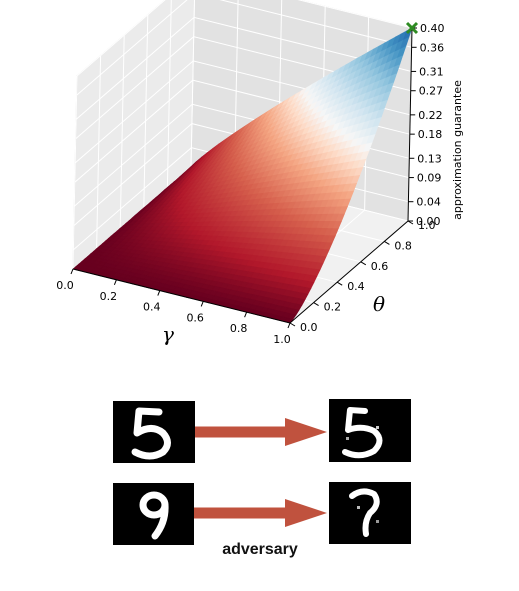  What do you see at coordinates (426, 125) in the screenshot?
I see `z-axis-ticks: 0.00 0.04 0.09 0.13 0.18 0.22 0.27 0.31 0.36 0.40` at bounding box center [426, 125].